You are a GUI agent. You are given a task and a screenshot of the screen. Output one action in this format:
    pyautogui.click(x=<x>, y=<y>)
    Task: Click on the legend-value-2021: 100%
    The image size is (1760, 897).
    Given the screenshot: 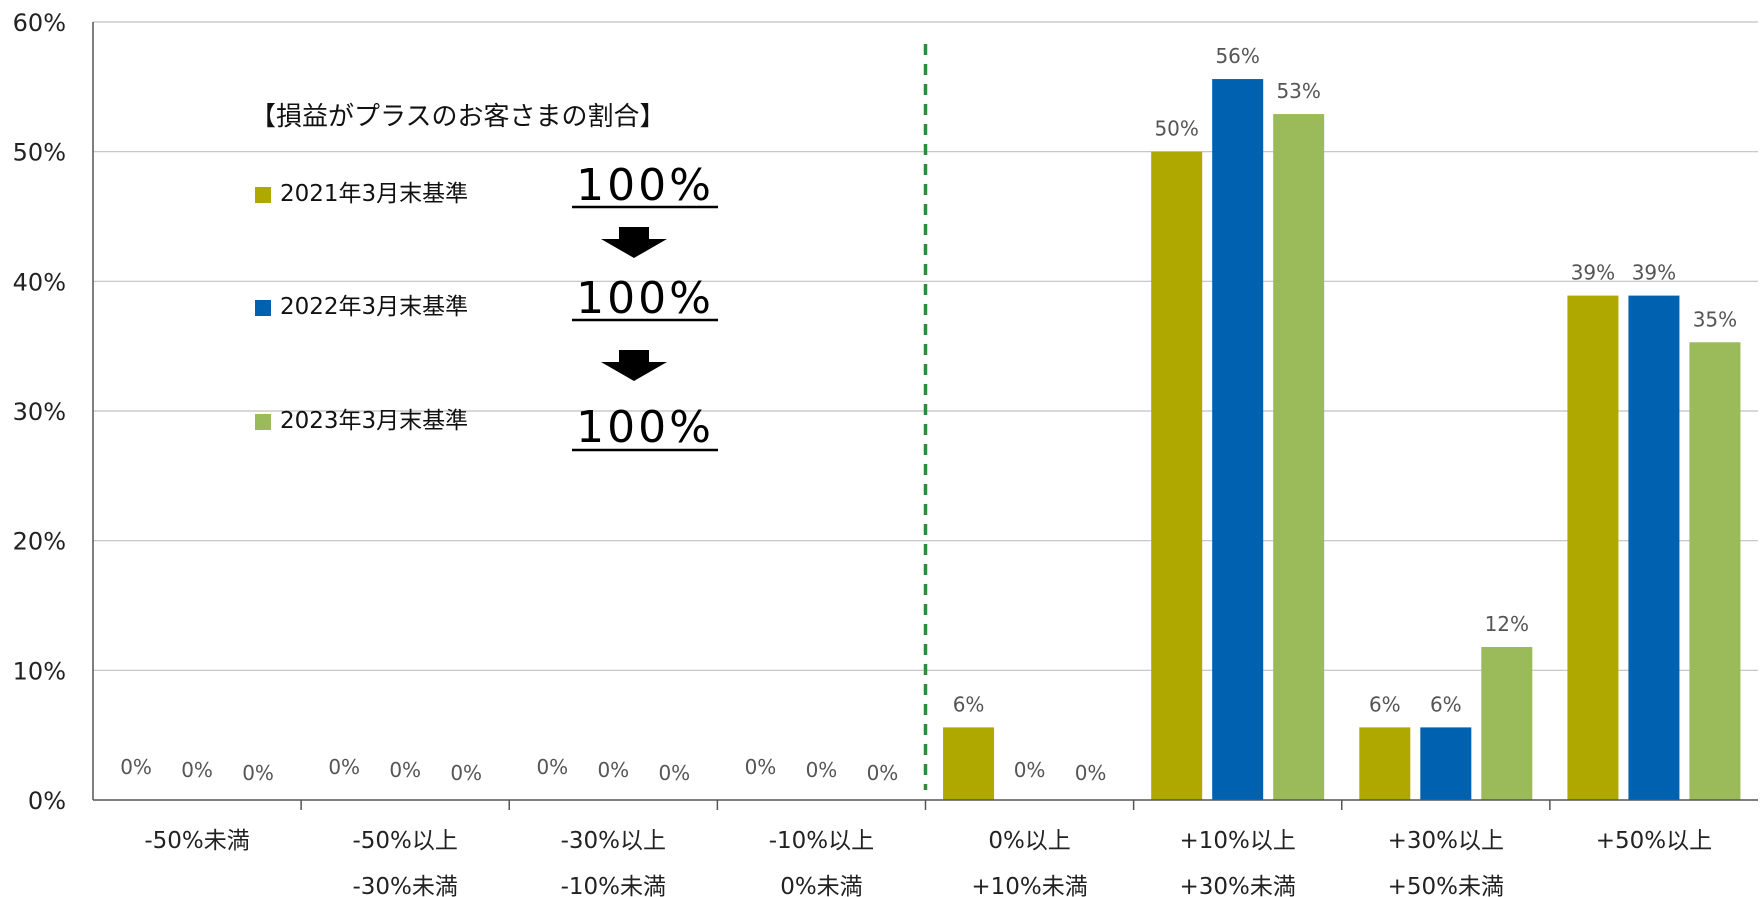 What is the action you would take?
    pyautogui.click(x=645, y=185)
    